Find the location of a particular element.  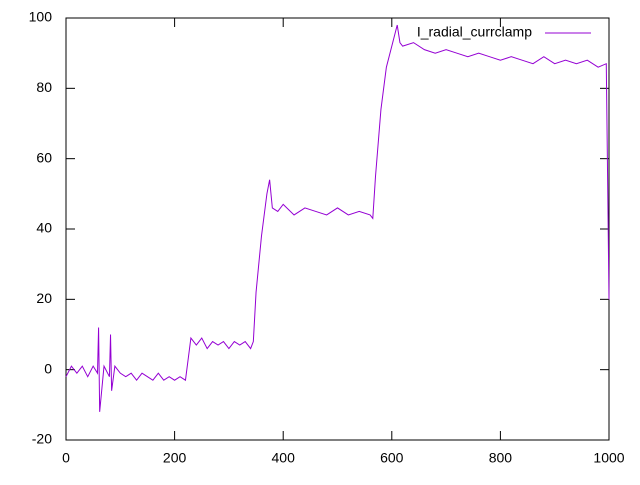

x-tick-label: 600 is located at coordinates (392, 458).